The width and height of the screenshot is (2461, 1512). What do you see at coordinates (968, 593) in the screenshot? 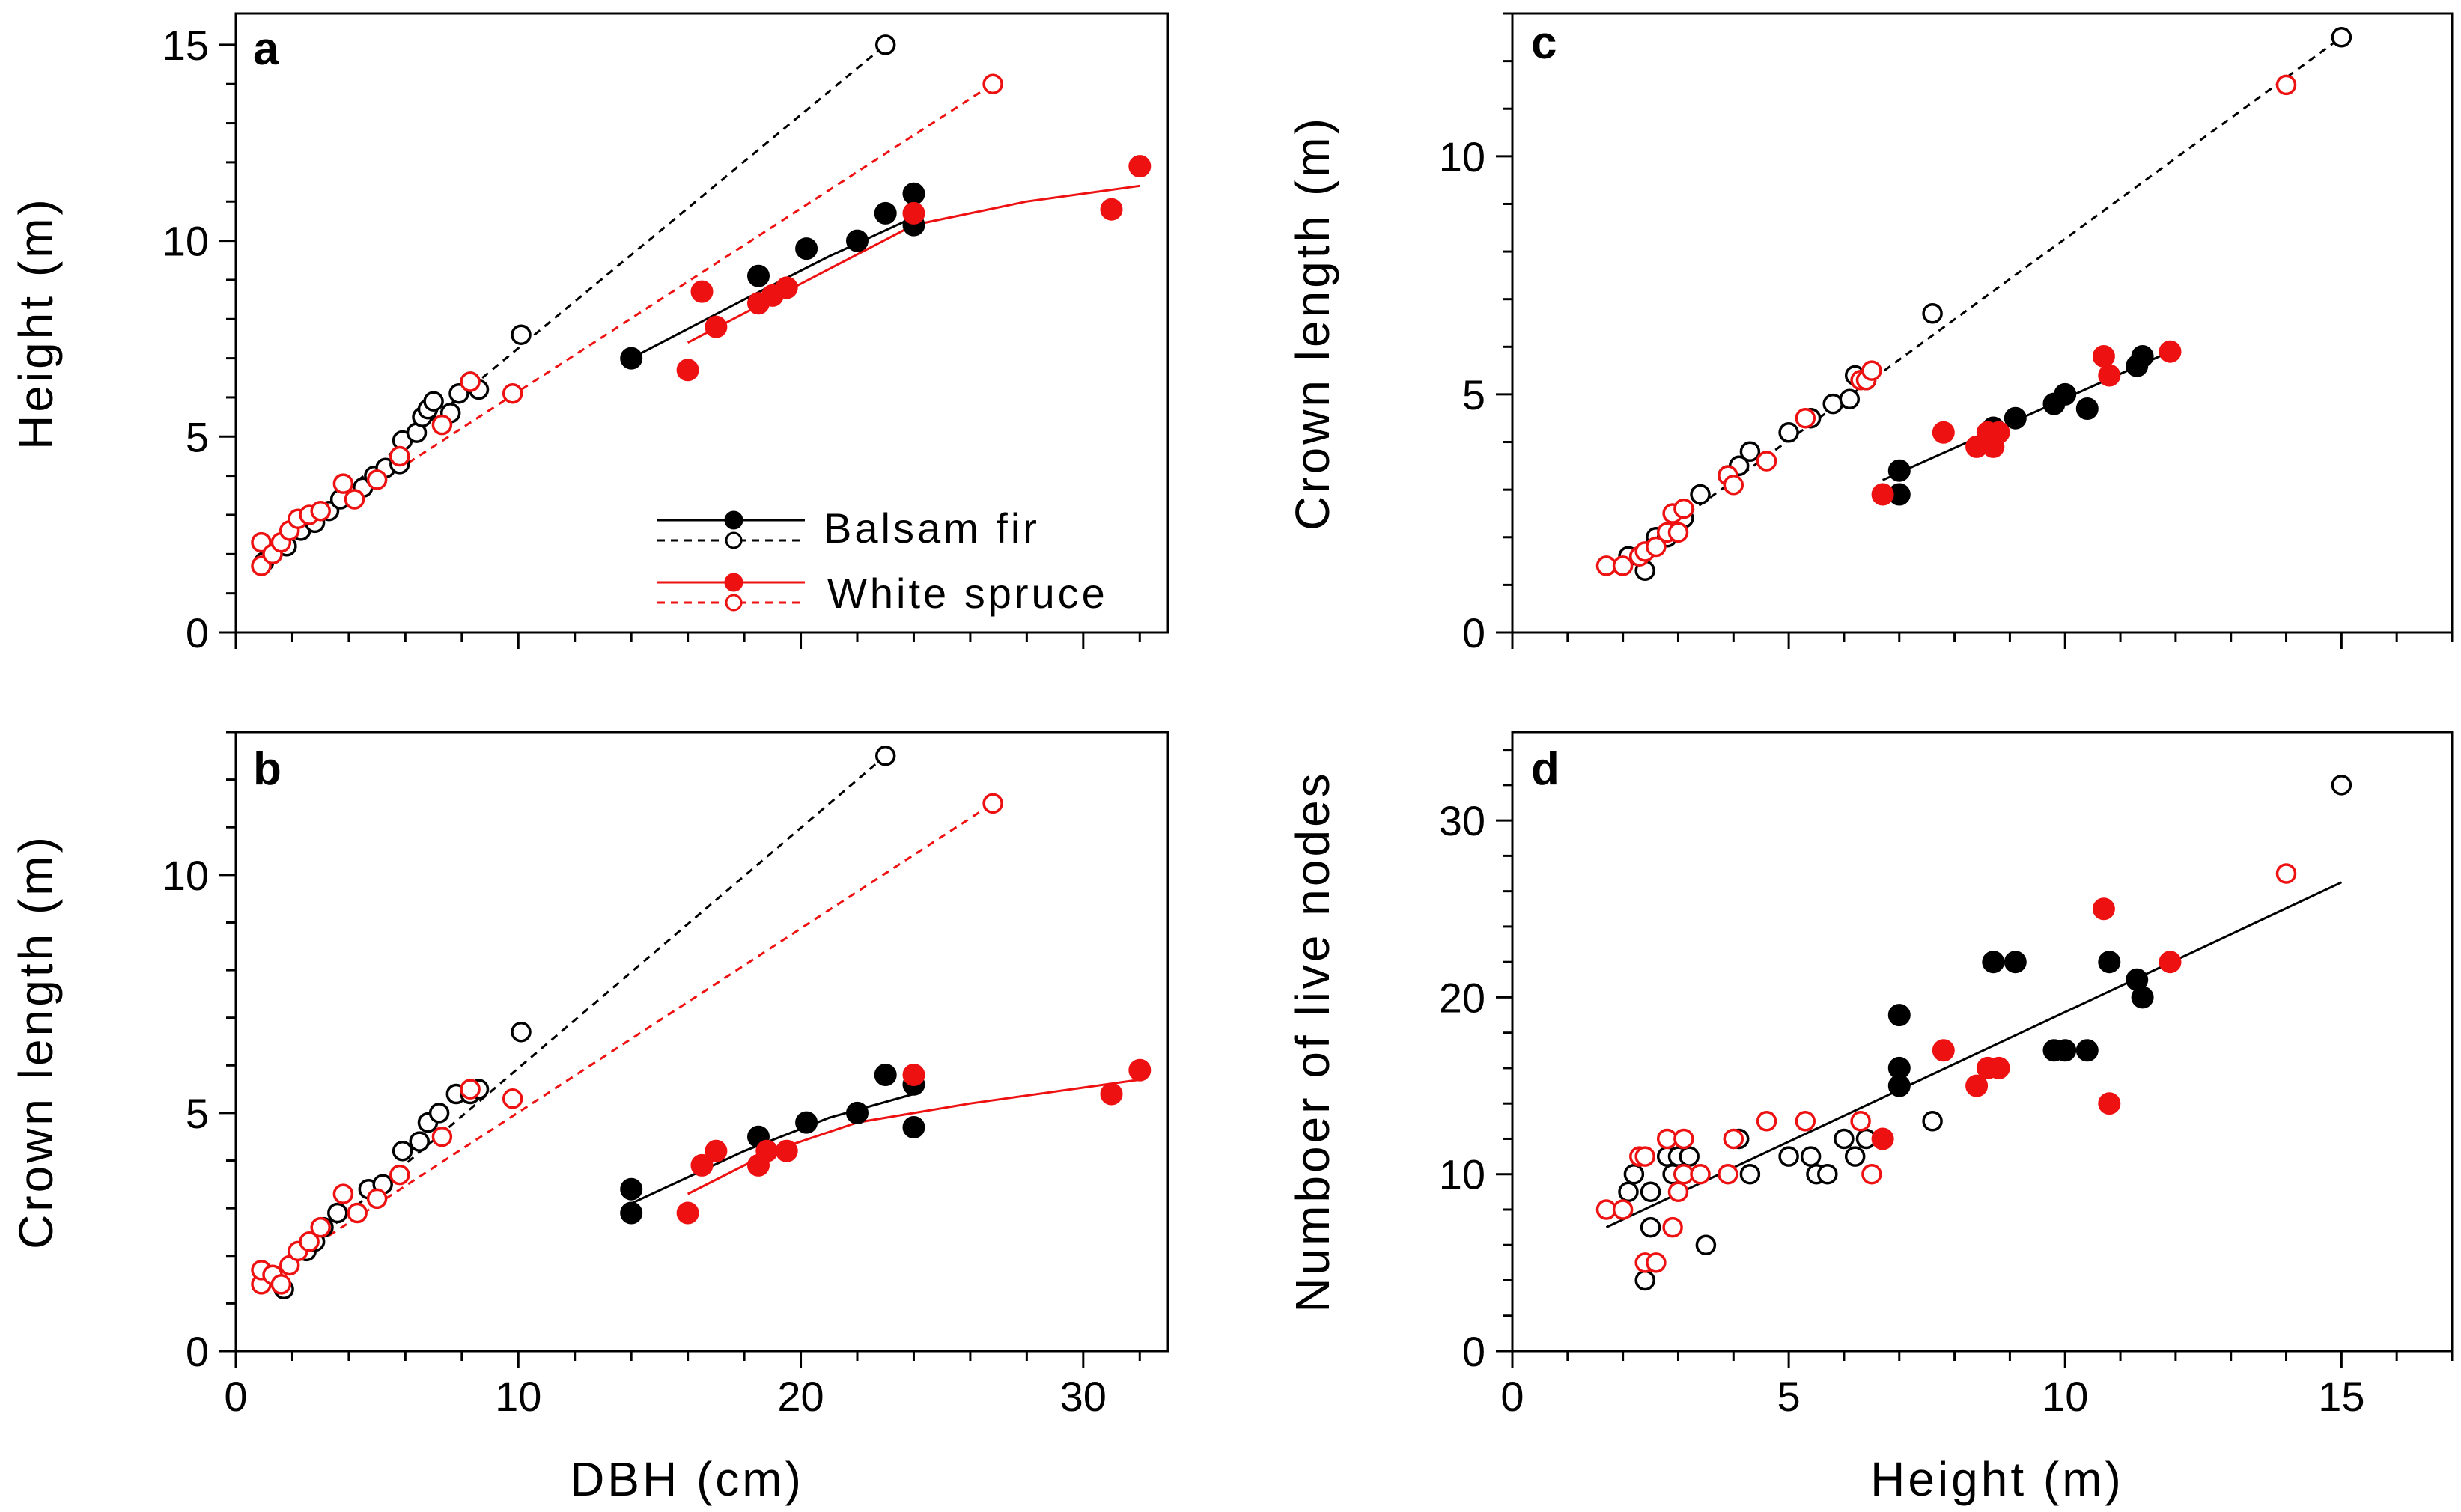
I see `legend-spruce-label: White spruce` at bounding box center [968, 593].